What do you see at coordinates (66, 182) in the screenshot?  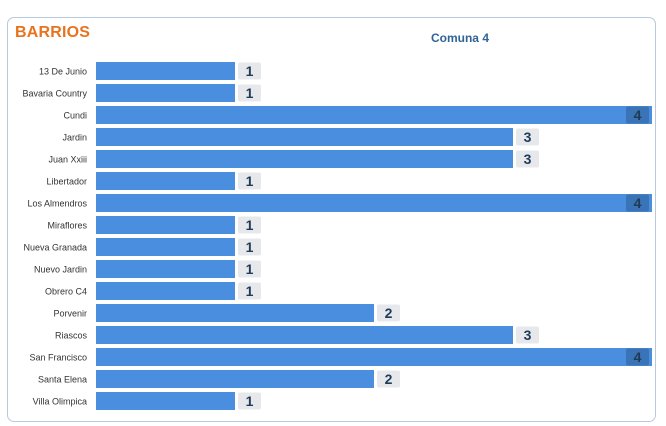 I see `category-label: Libertador` at bounding box center [66, 182].